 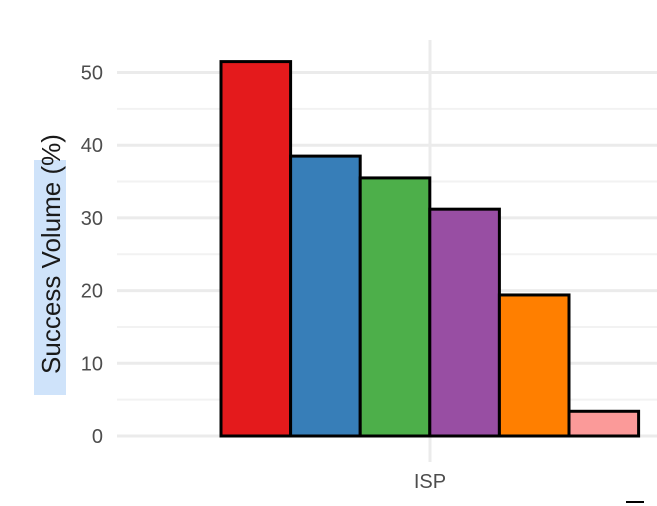 What do you see at coordinates (92, 219) in the screenshot?
I see `y-tick-label: 30` at bounding box center [92, 219].